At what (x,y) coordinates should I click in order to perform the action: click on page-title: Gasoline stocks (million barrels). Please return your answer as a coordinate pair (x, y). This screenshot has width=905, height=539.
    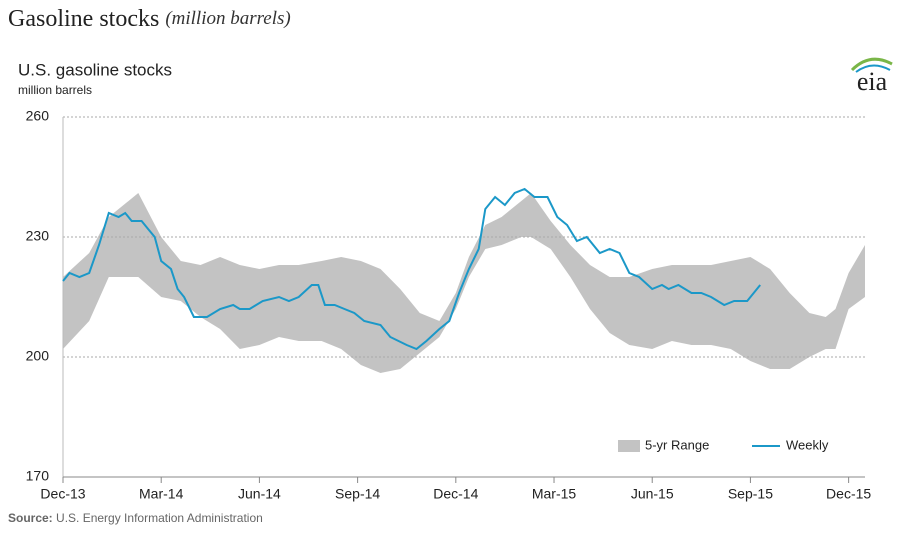
    Looking at the image, I should click on (149, 19).